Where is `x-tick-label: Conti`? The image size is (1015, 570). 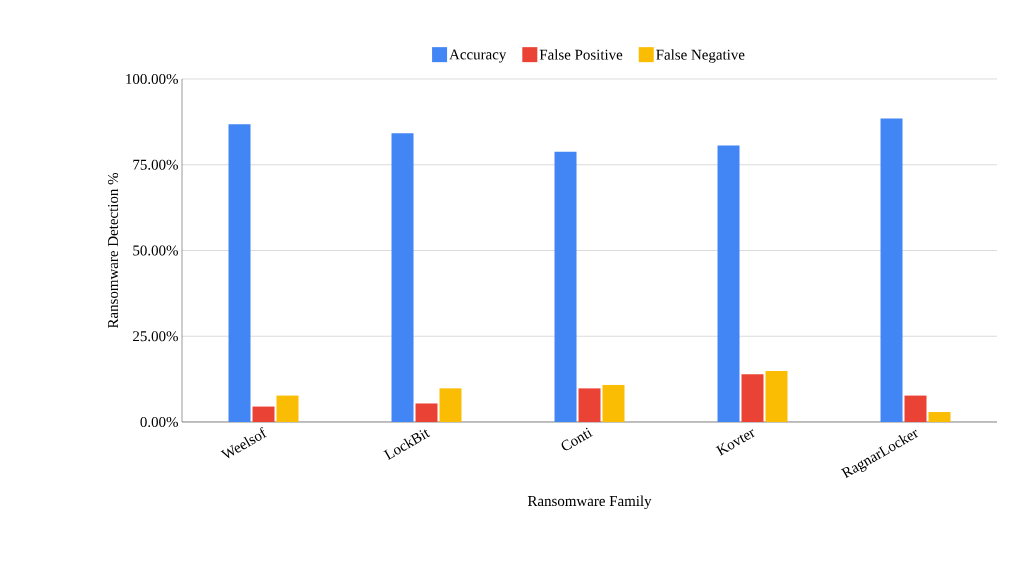
x-tick-label: Conti is located at coordinates (577, 439).